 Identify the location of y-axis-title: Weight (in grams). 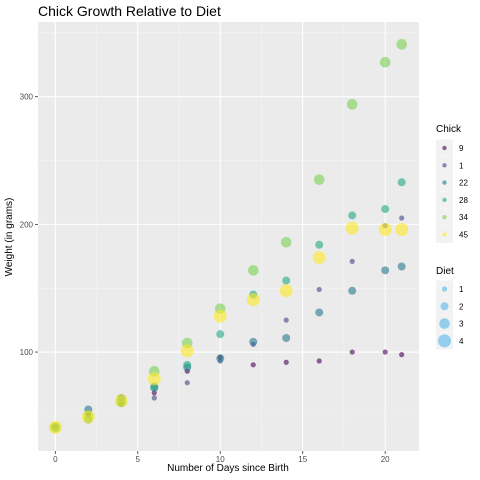
(9, 237).